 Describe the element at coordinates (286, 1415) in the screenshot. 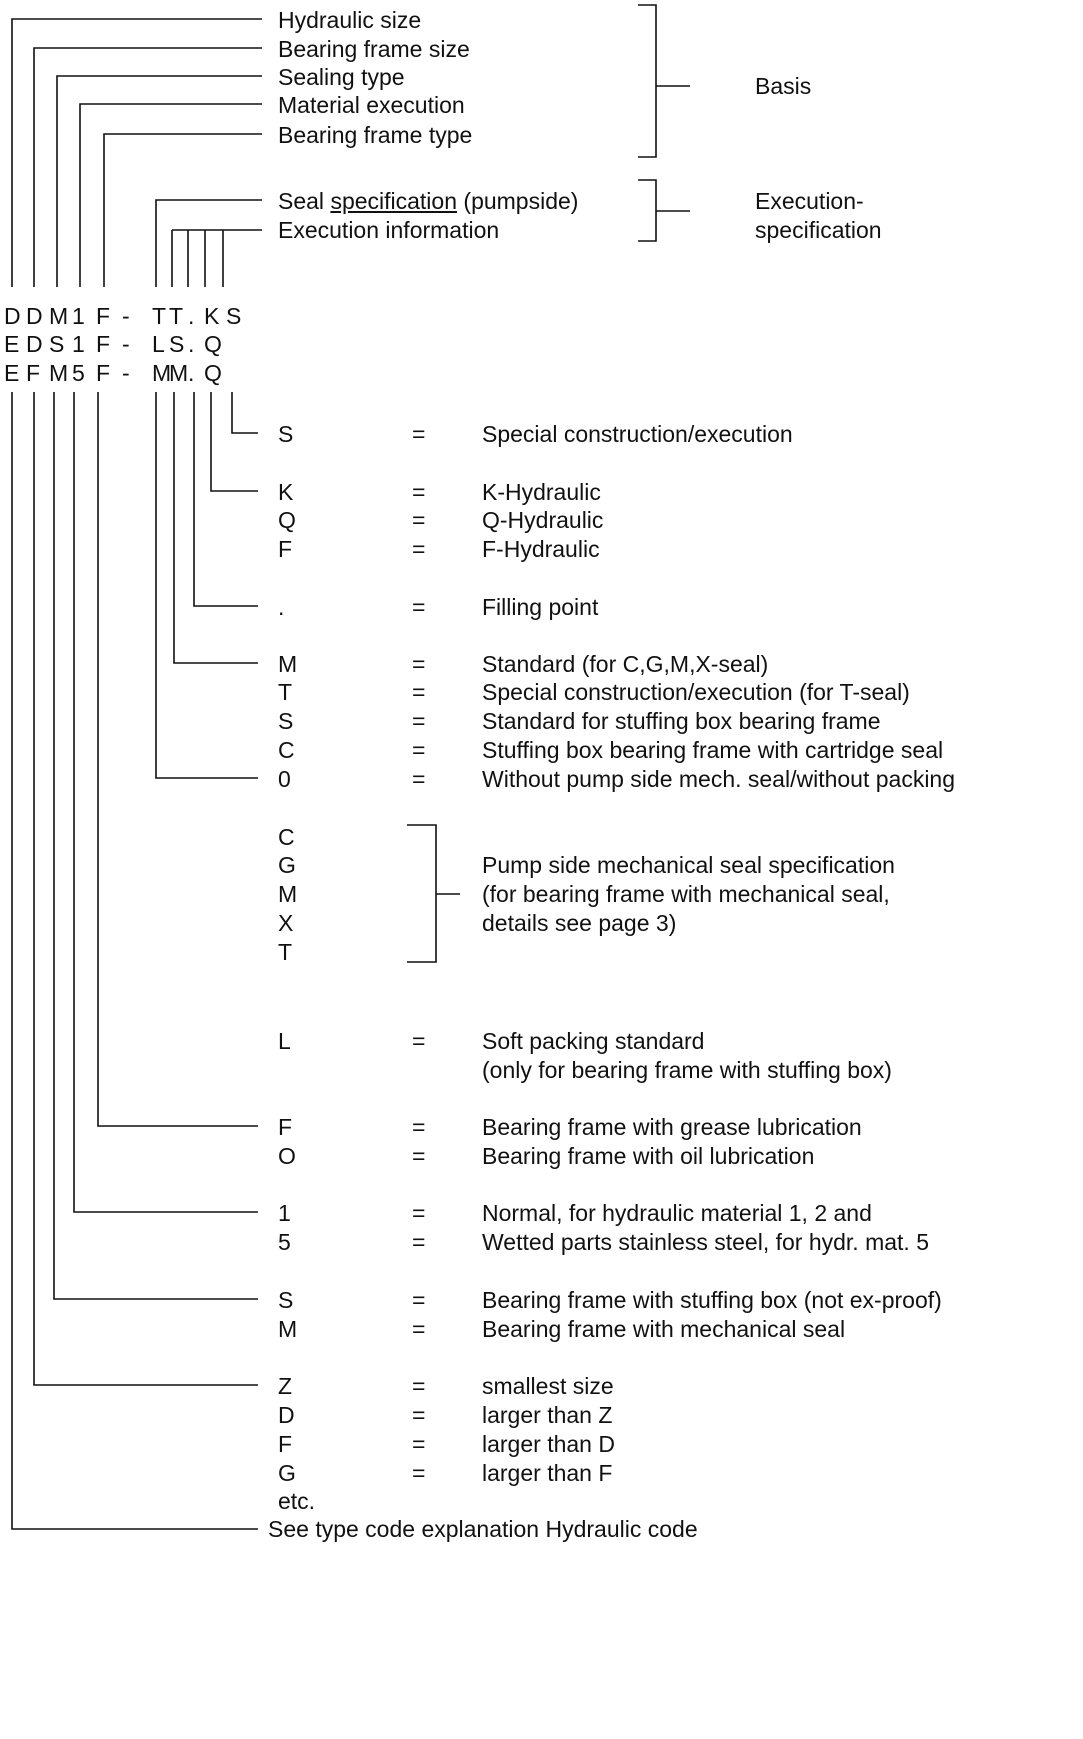

I see `def-key: D` at that location.